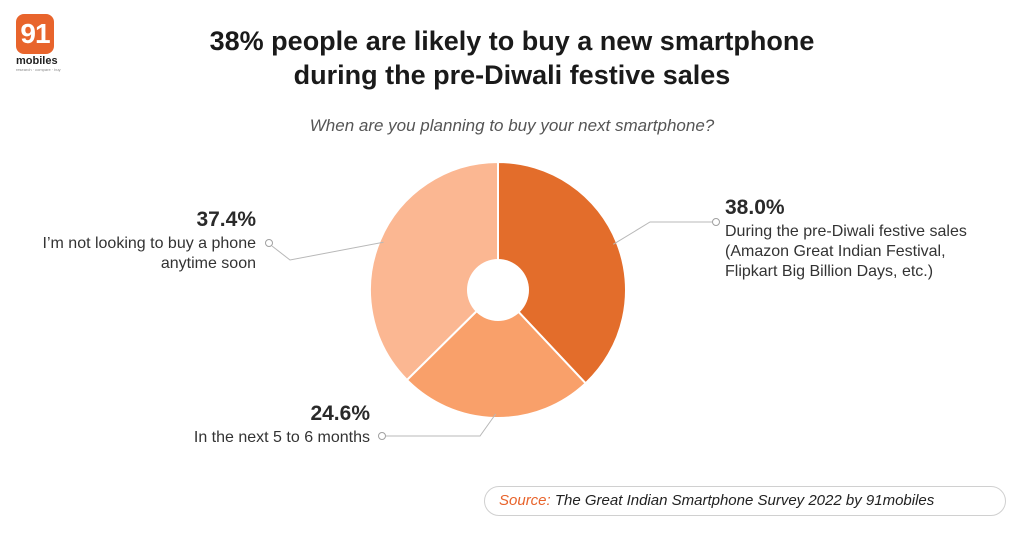 This screenshot has height=538, width=1024. I want to click on pie-slices, so click(498, 289).